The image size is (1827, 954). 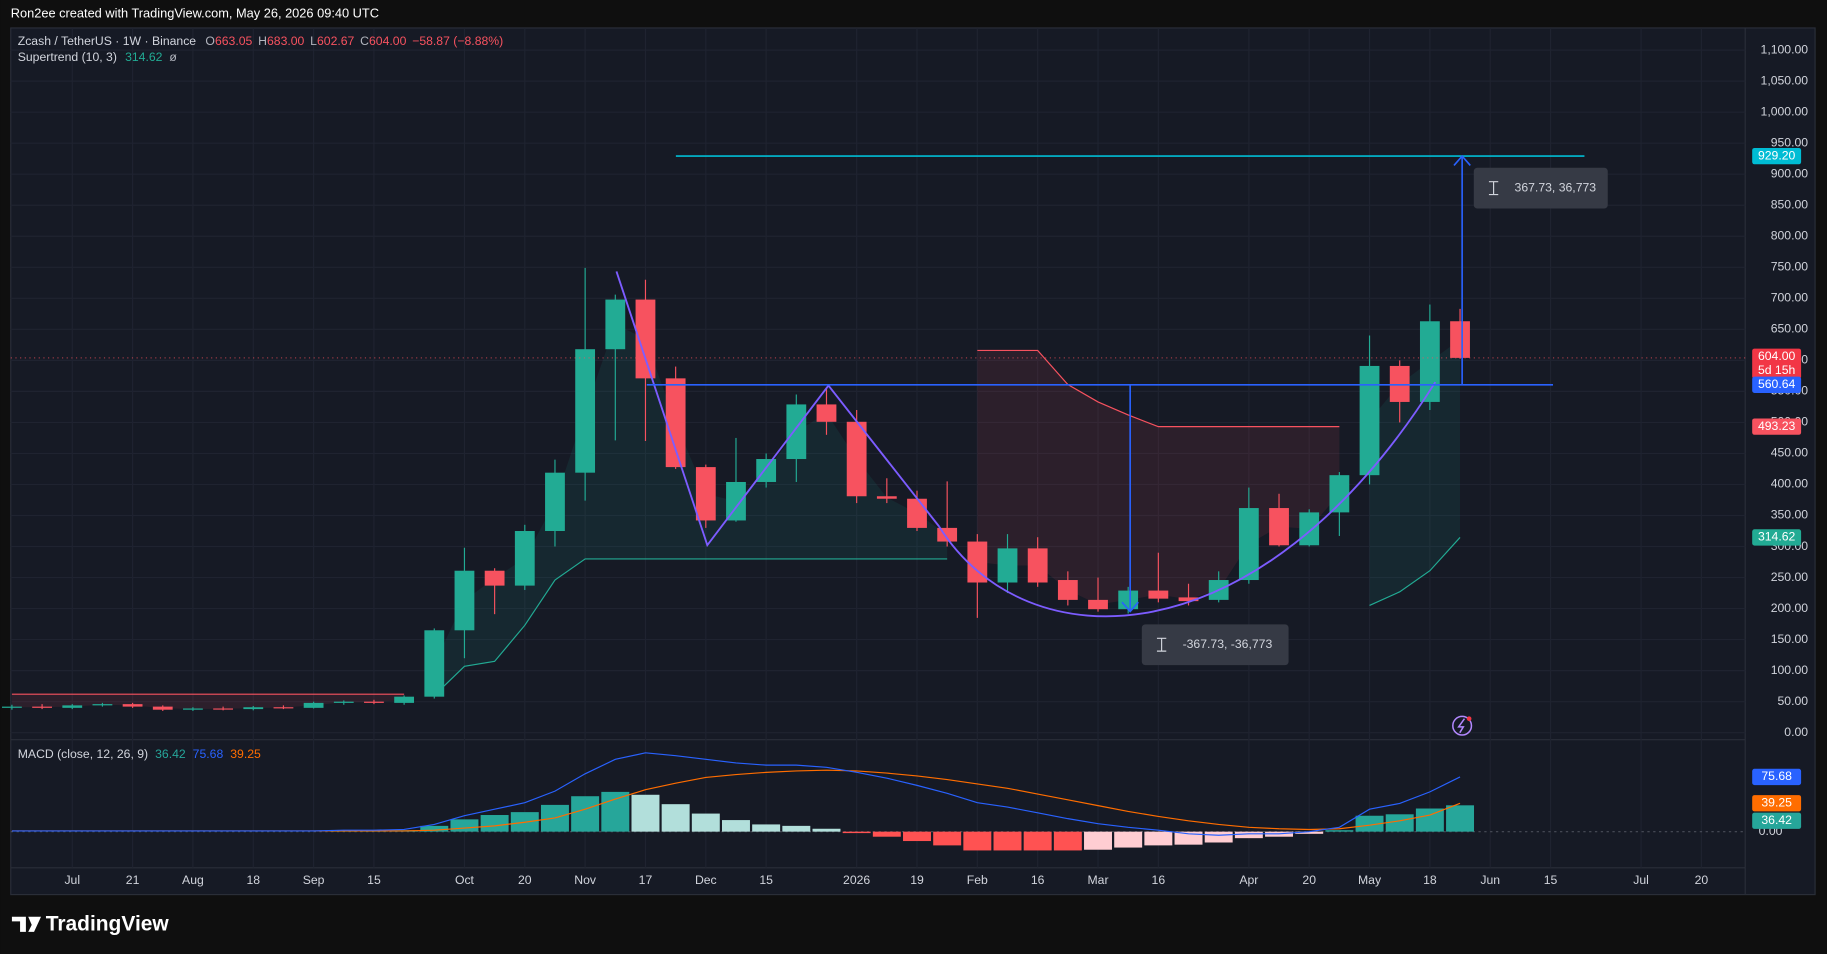 I want to click on price-pill-label: 604.00, so click(x=1777, y=356).